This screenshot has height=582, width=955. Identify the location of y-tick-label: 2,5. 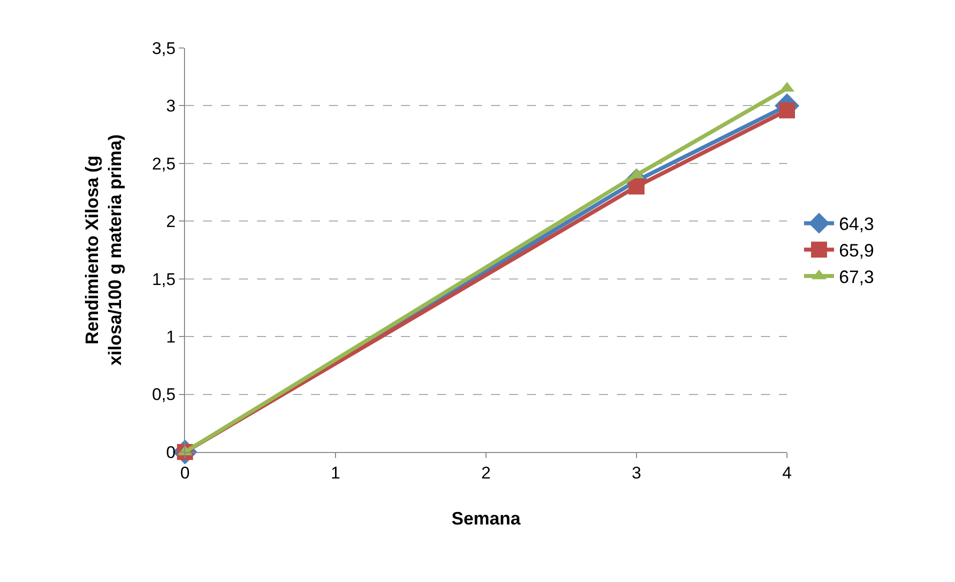
(164, 164).